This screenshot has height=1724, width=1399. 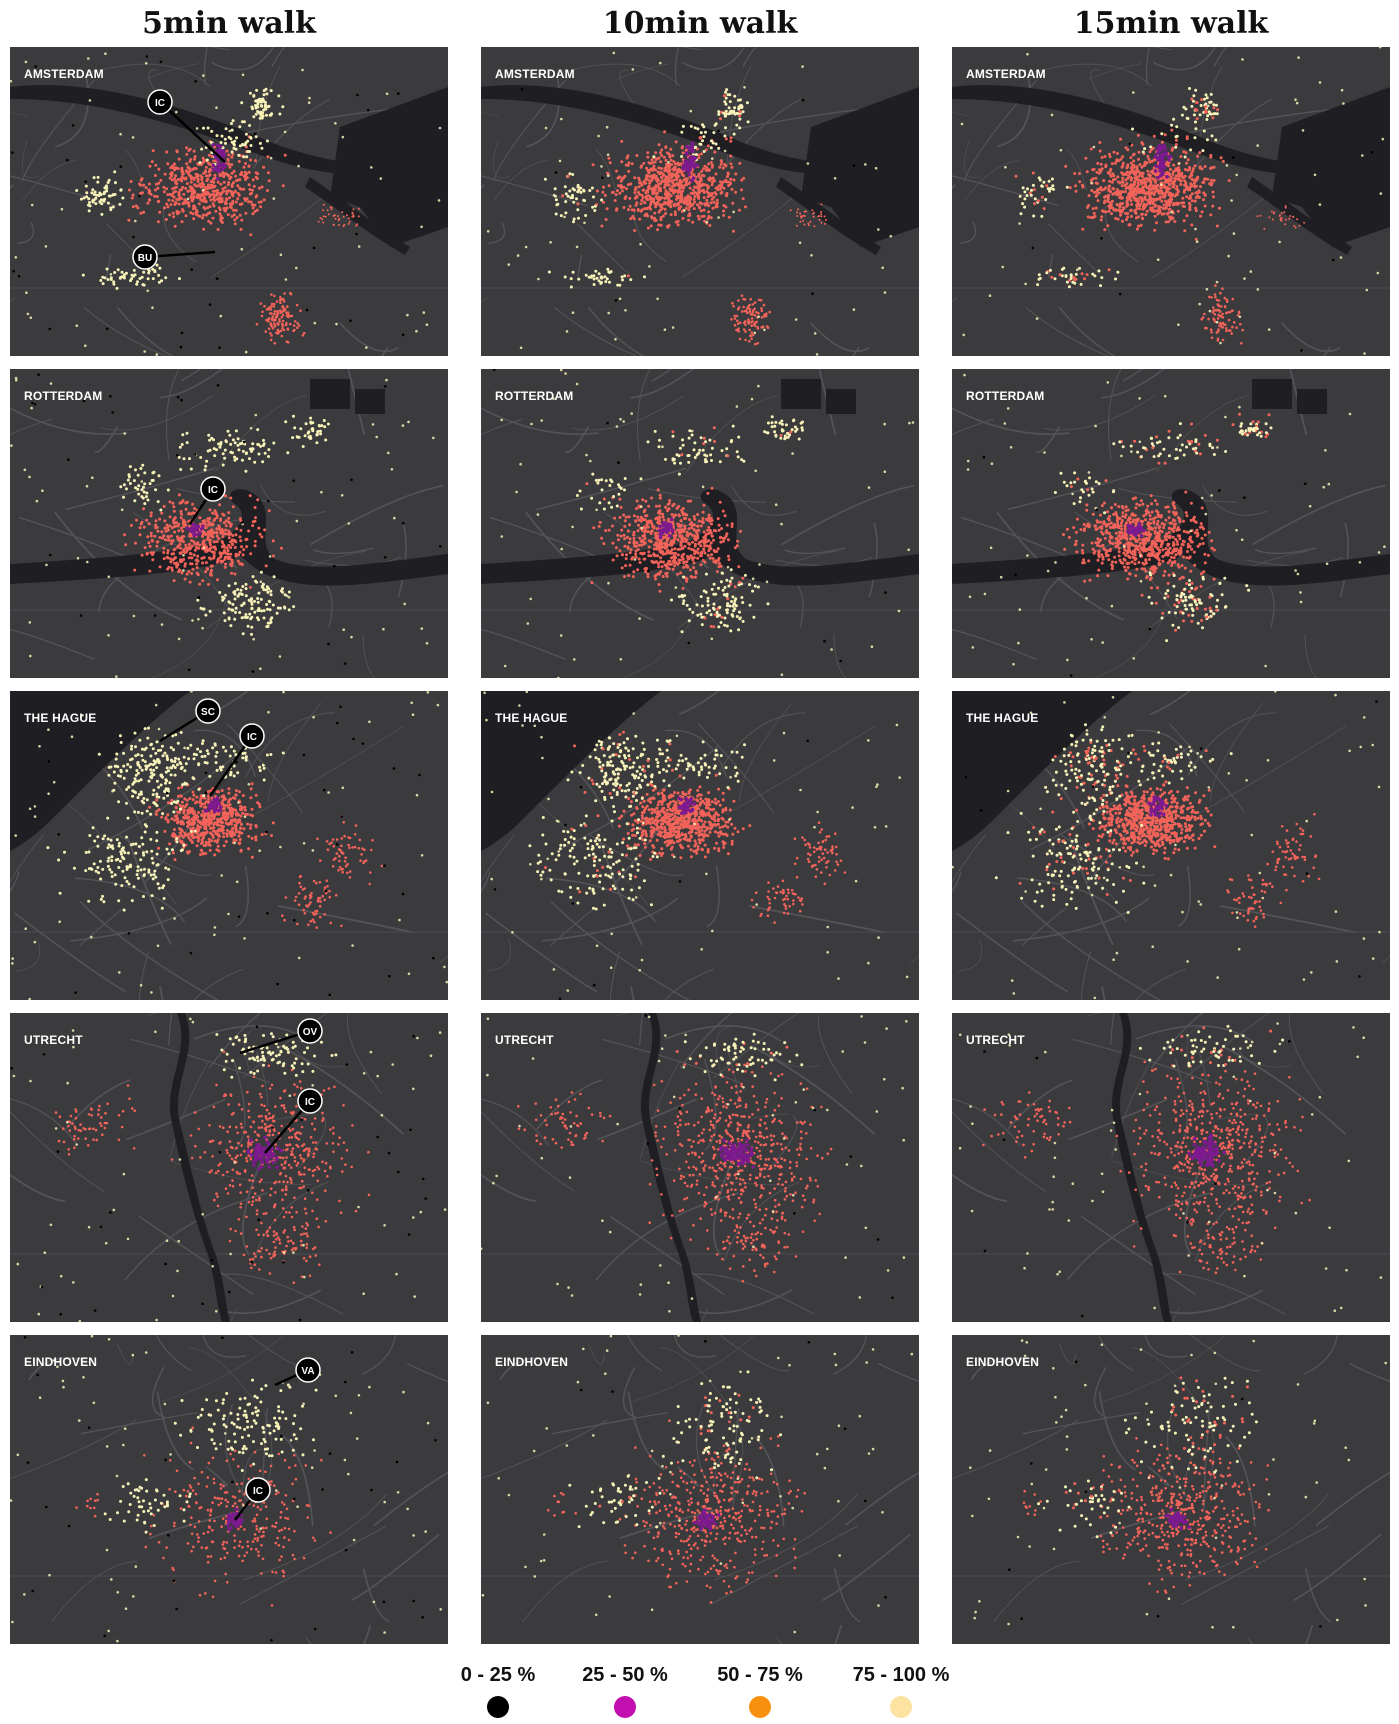 I want to click on map-panel-amsterdam-15min: AMSTERDAM, so click(x=1171, y=201).